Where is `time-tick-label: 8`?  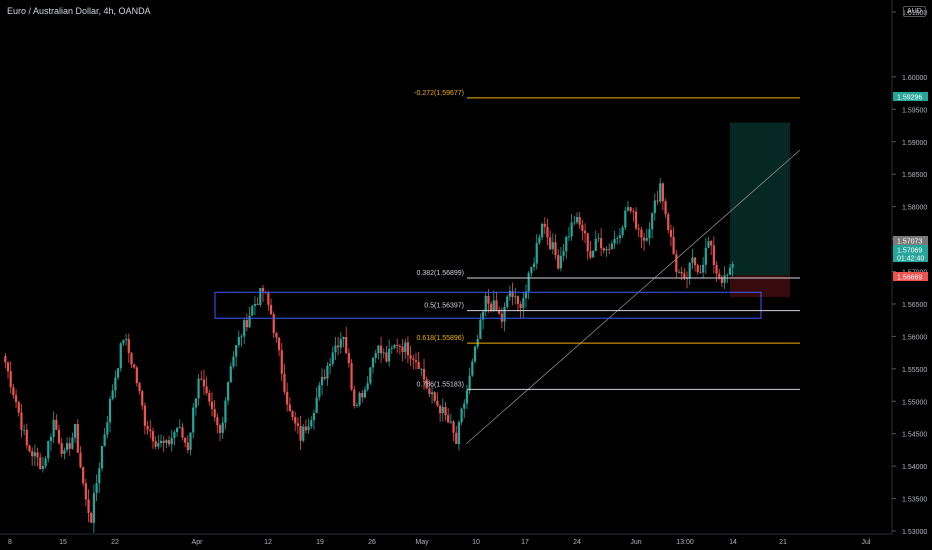
time-tick-label: 8 is located at coordinates (10, 542).